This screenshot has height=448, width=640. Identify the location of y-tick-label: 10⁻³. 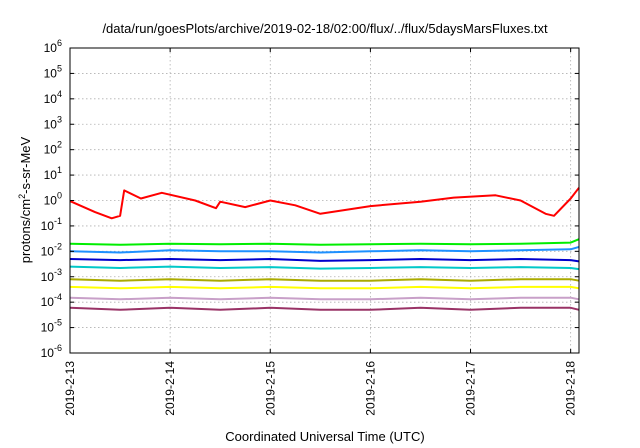
(51, 275).